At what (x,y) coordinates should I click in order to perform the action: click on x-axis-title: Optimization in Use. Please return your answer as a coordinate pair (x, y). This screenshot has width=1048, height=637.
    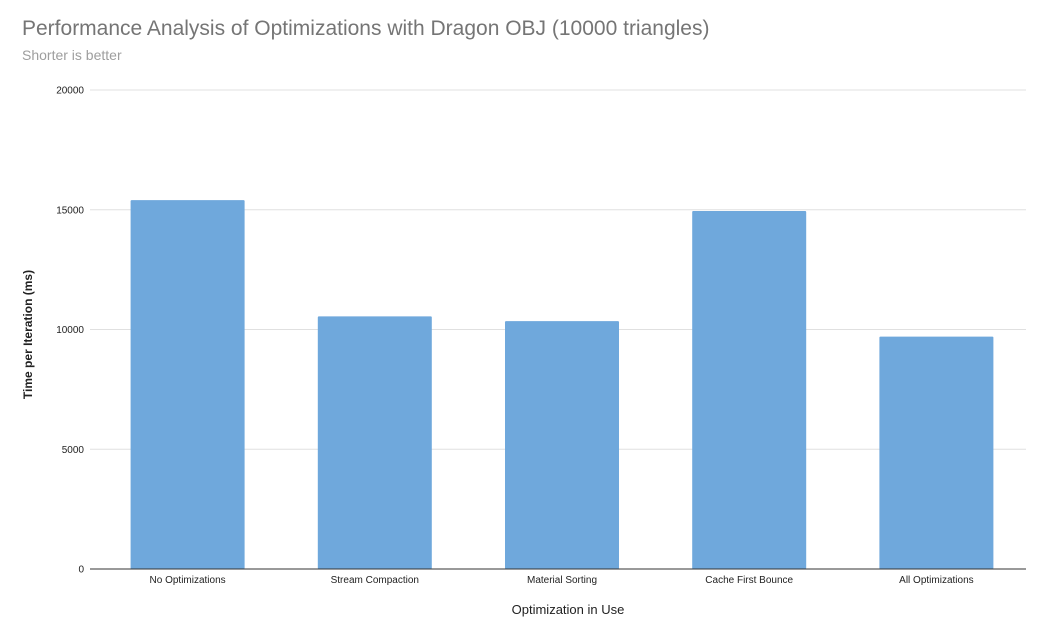
    Looking at the image, I should click on (568, 609).